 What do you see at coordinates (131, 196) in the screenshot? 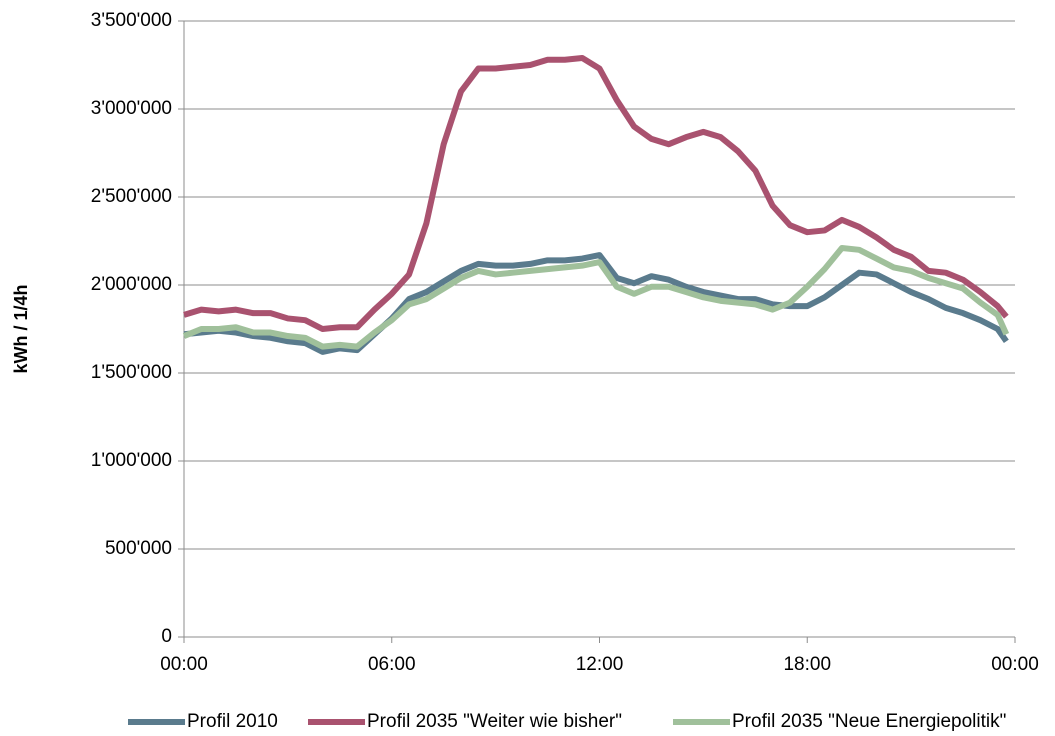
I see `y-tick-label: 2'500'000` at bounding box center [131, 196].